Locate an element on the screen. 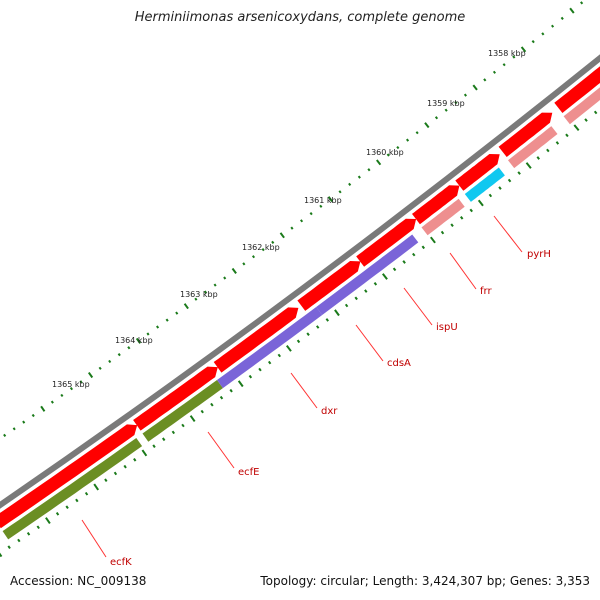  leader-line-frr is located at coordinates (463, 271).